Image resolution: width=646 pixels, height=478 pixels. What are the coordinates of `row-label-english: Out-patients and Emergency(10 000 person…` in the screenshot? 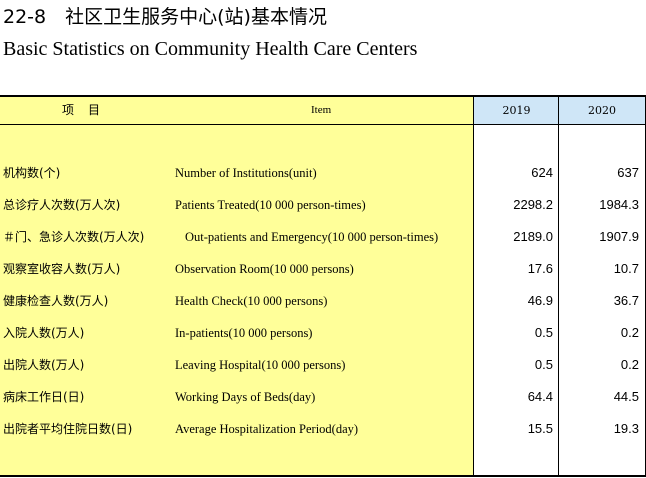 It's located at (312, 237).